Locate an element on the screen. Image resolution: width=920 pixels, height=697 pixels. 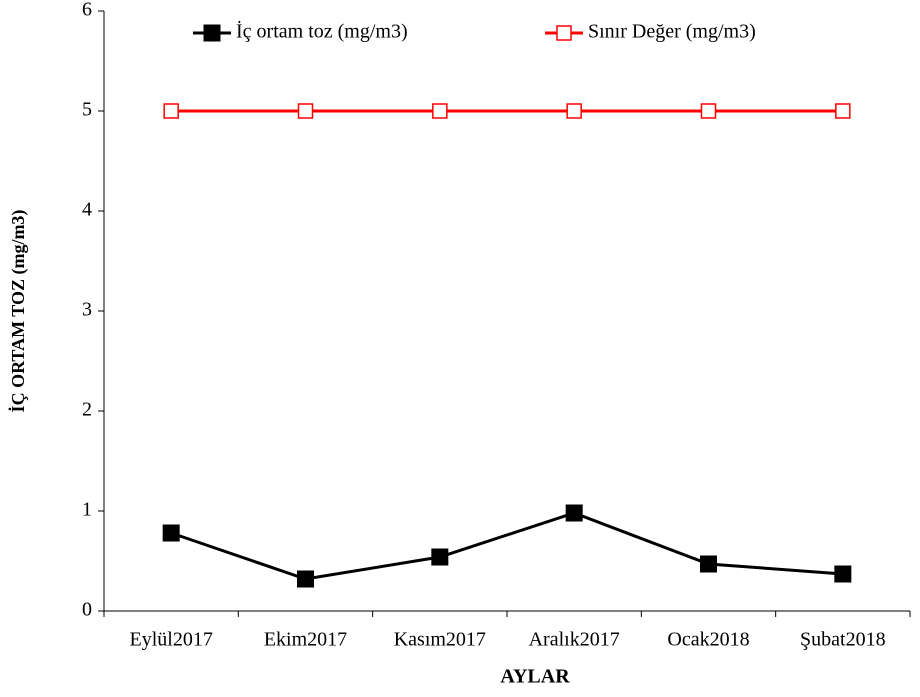
x-tick-label: Eylül2017 is located at coordinates (170, 640).